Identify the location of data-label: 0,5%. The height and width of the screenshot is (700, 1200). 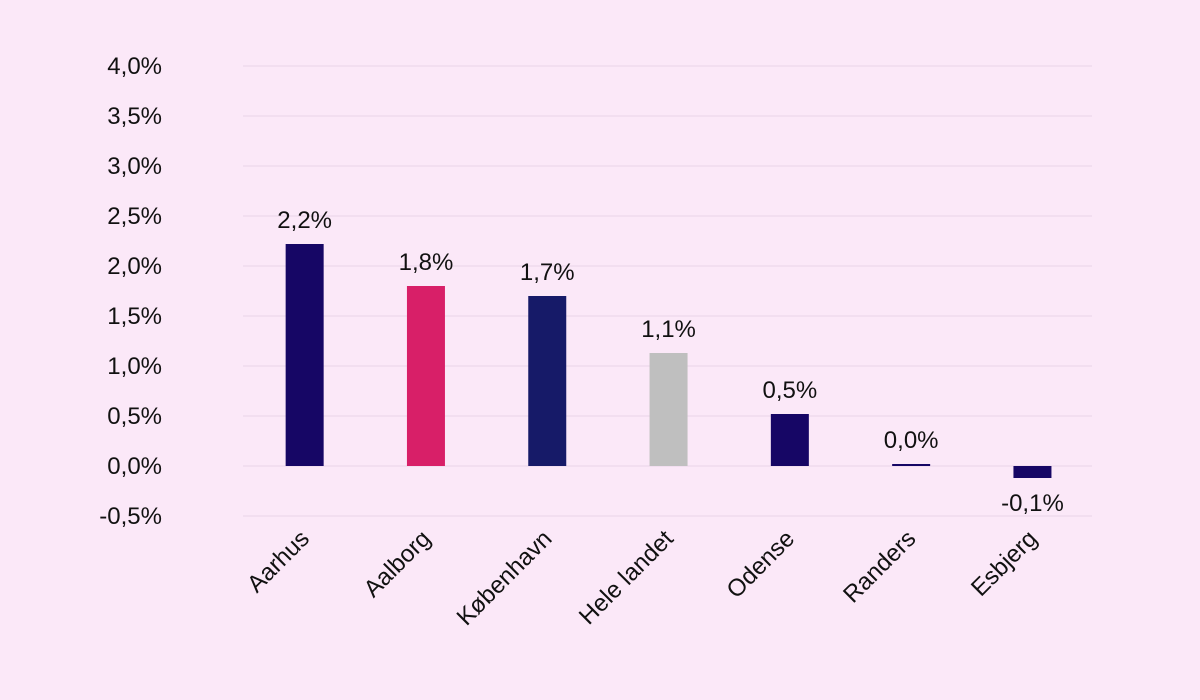
(789, 390).